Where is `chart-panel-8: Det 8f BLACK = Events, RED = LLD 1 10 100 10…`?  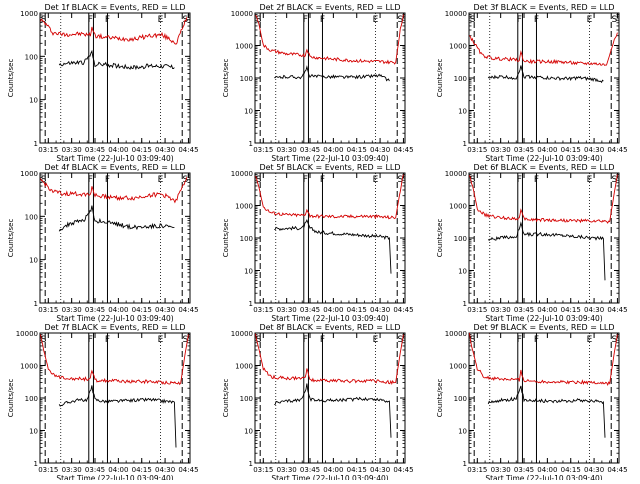
chart-panel-8: Det 8f BLACK = Events, RED = LLD 1 10 100 10… is located at coordinates (318, 403).